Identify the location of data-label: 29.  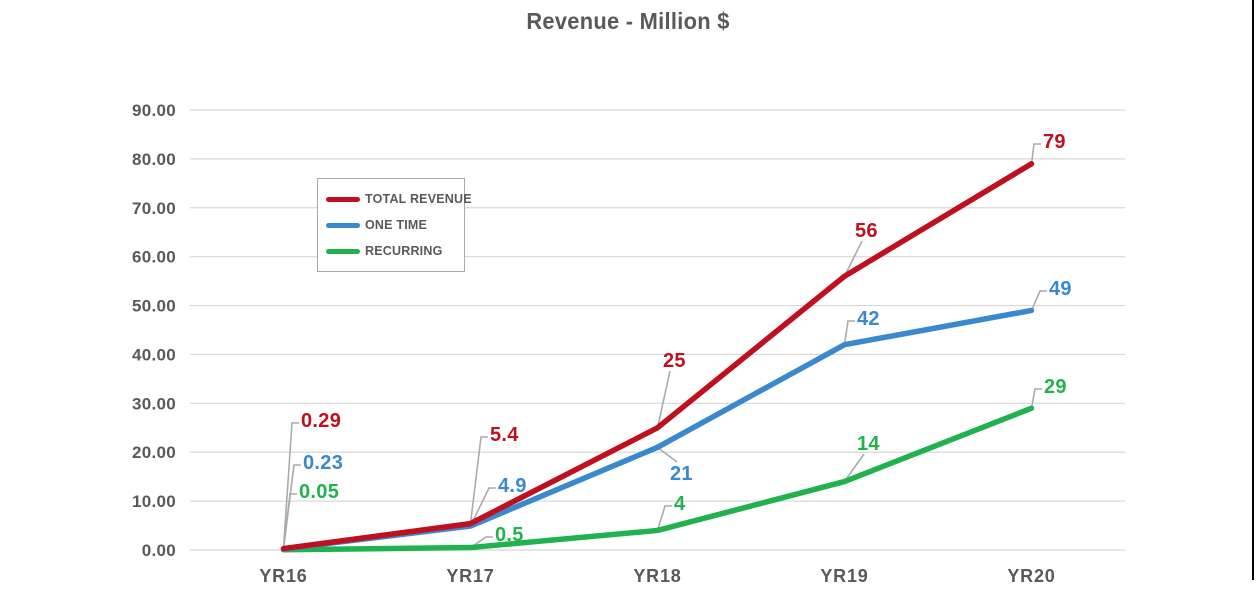
(1055, 387).